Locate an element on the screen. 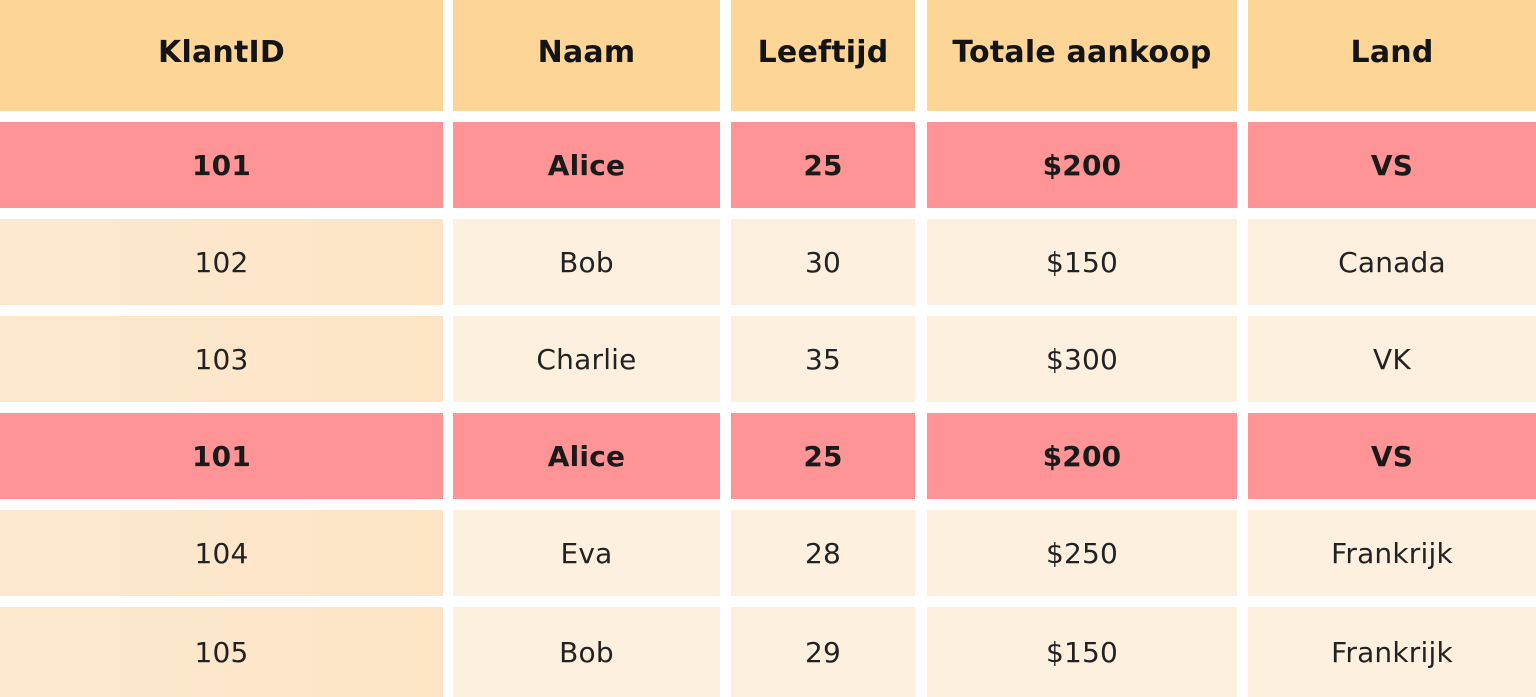 This screenshot has width=1536, height=697. column-header-totale-aankoop: Totale aankoop is located at coordinates (1082, 55).